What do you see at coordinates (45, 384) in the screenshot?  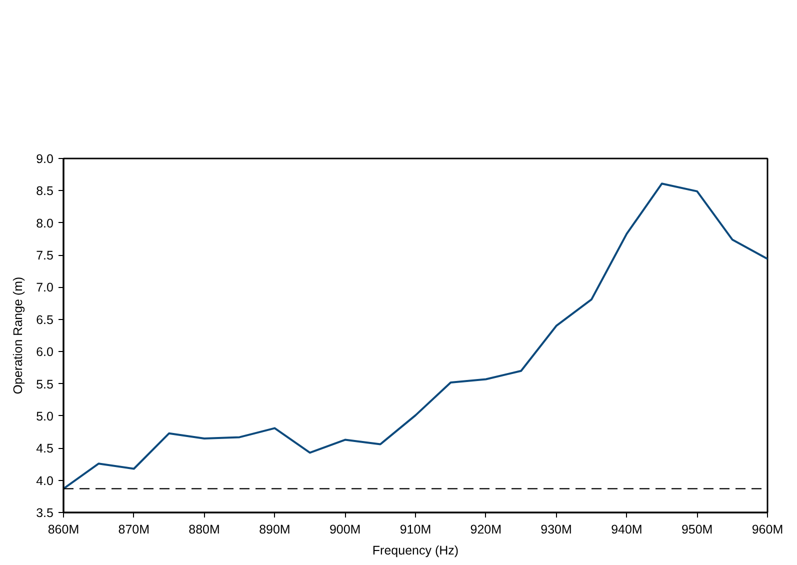 I see `y-tick-label: 5.5` at bounding box center [45, 384].